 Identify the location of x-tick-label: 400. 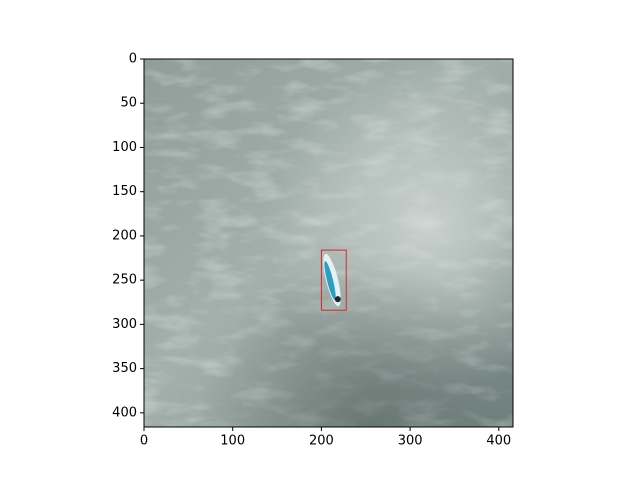
(498, 441).